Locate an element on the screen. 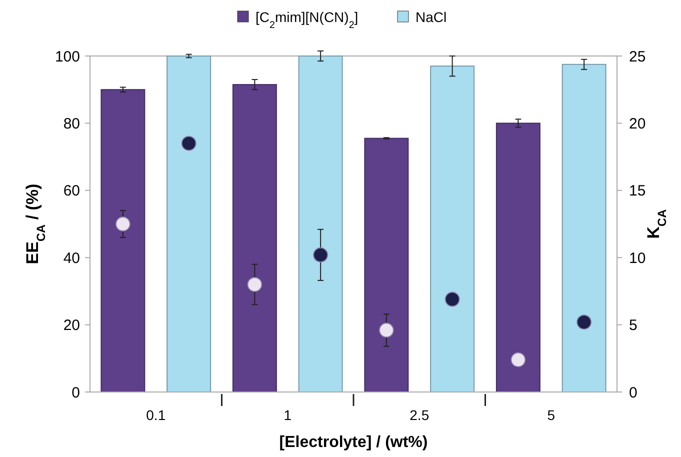 The width and height of the screenshot is (681, 457). y-tick-label: 100 is located at coordinates (67, 57).